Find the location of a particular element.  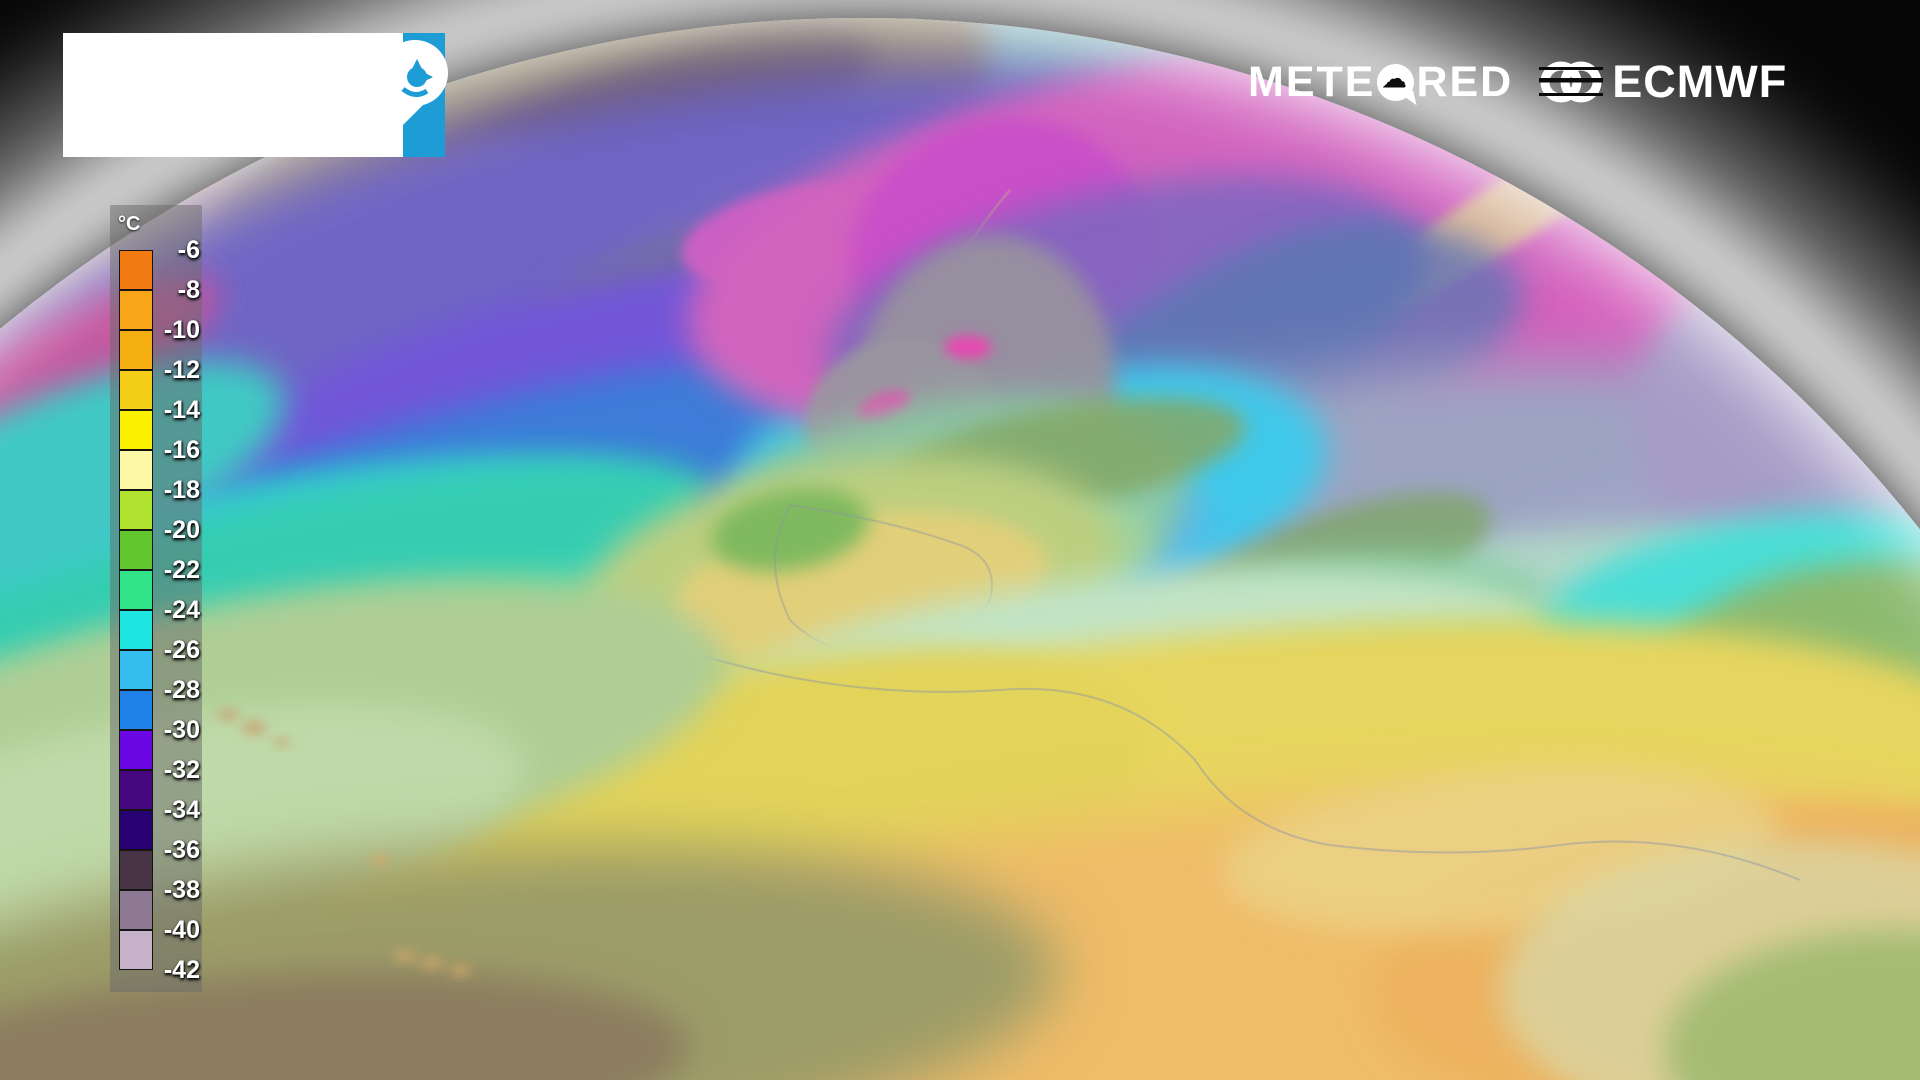

cloud-icon: ☁ is located at coordinates (1395, 80).